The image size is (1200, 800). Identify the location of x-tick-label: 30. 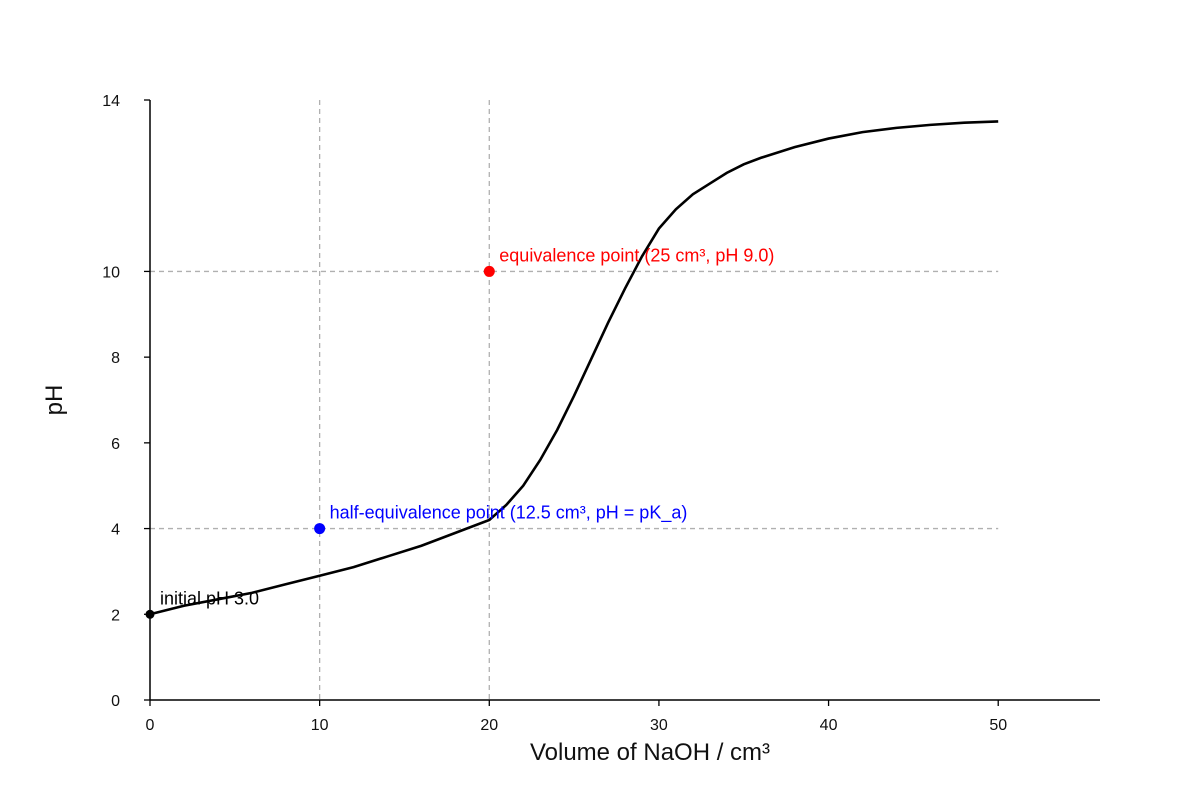
(659, 725).